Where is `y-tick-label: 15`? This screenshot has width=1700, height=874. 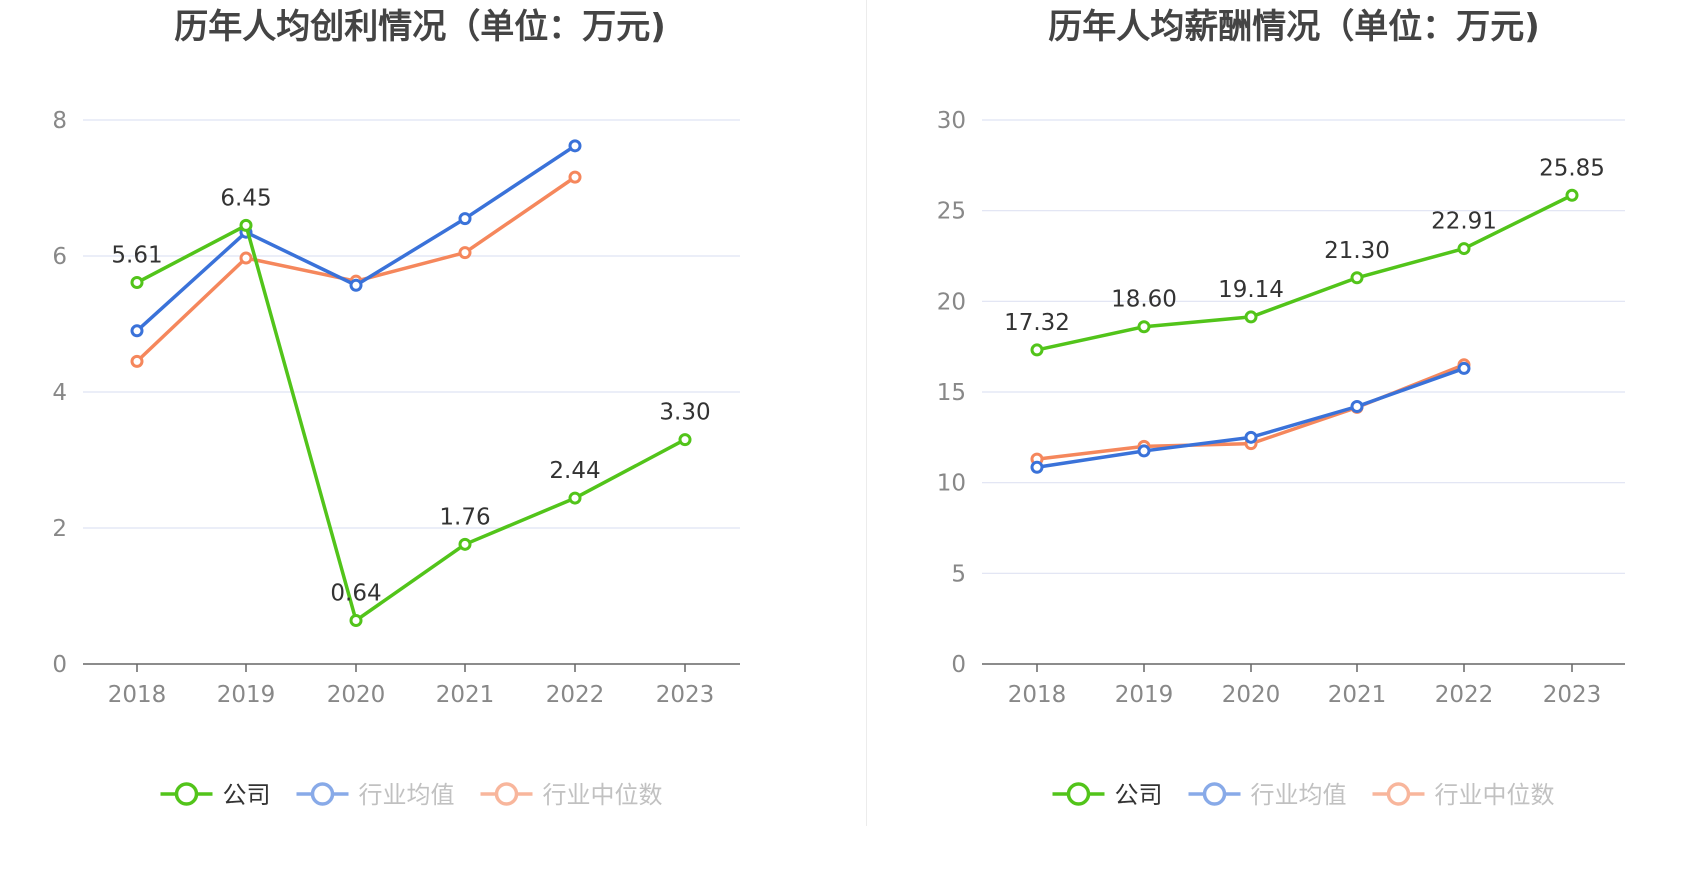
y-tick-label: 15 is located at coordinates (951, 393).